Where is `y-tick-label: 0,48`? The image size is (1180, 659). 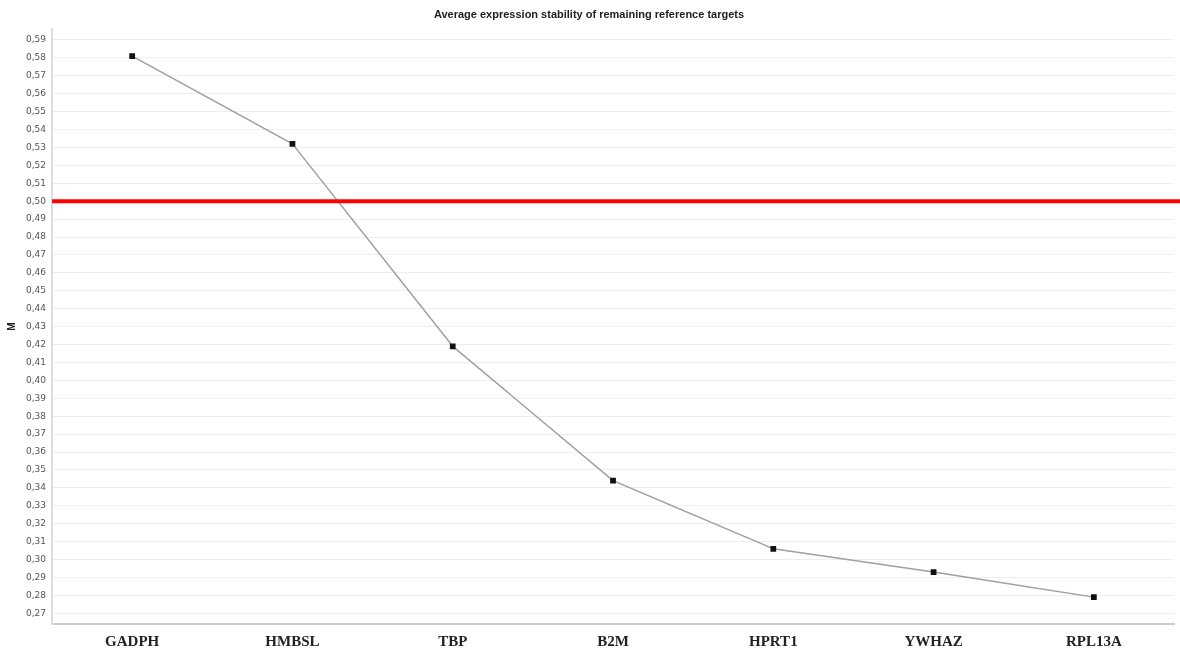 y-tick-label: 0,48 is located at coordinates (36, 236).